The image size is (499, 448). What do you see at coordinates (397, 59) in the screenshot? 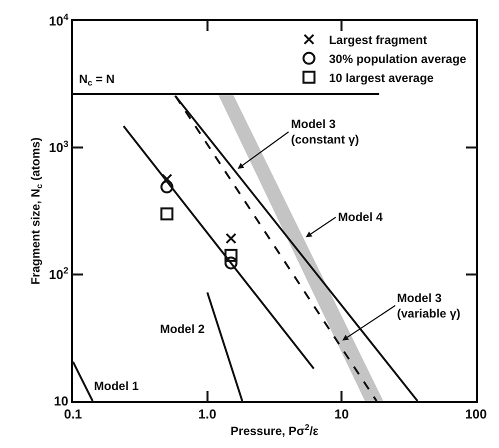
I see `legend-label: 30% population average` at bounding box center [397, 59].